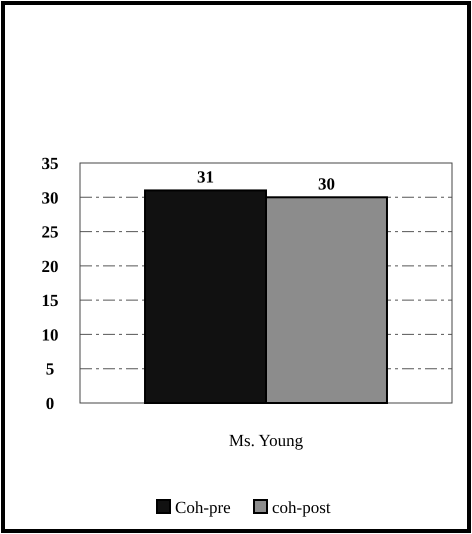 The image size is (472, 534). I want to click on y-tick-label: 30, so click(50, 198).